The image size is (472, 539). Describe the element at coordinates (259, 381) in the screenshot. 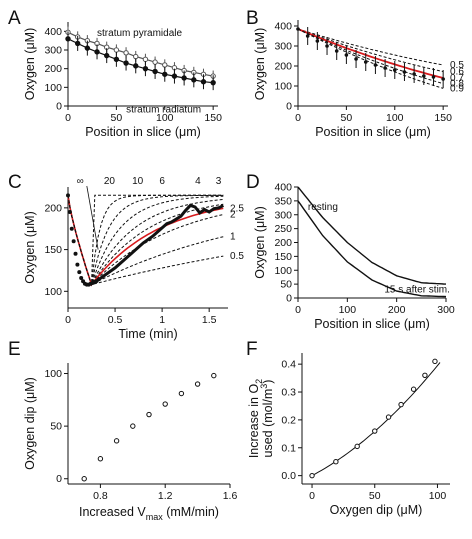

I see `y-axis-title-line1-sub: 2` at that location.